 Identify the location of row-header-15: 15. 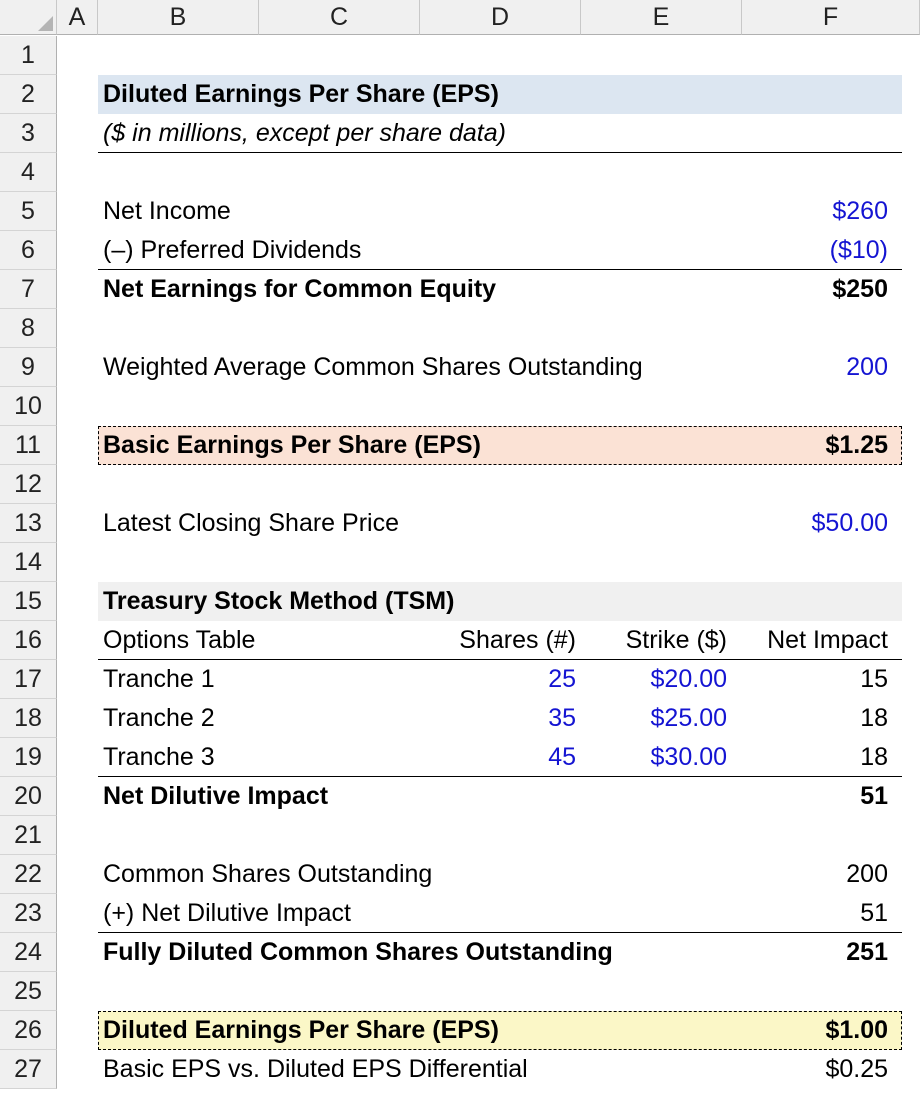
(28, 601).